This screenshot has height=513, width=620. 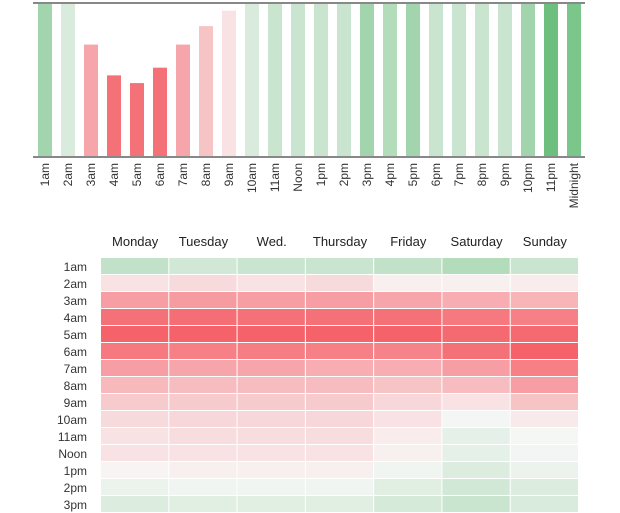 I want to click on row-label: 4am, so click(x=75, y=318).